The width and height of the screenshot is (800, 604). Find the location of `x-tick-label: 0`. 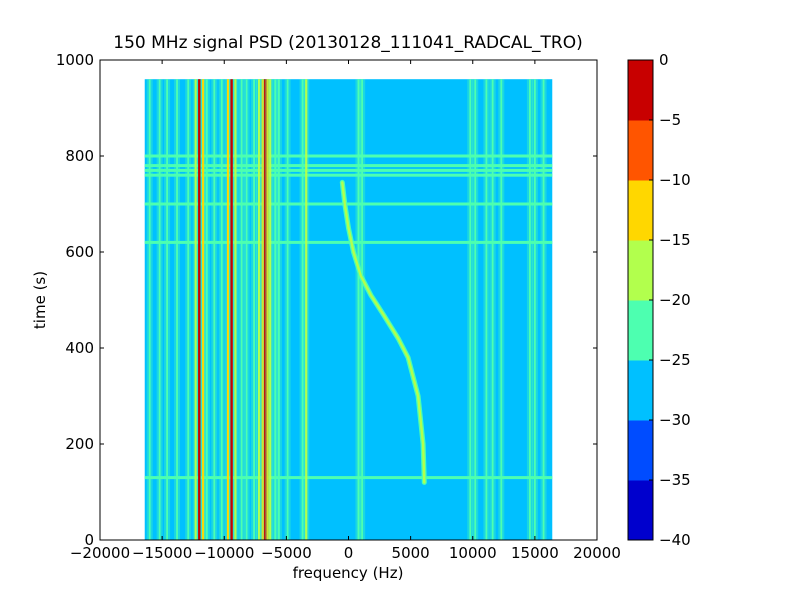

x-tick-label: 0 is located at coordinates (349, 553).